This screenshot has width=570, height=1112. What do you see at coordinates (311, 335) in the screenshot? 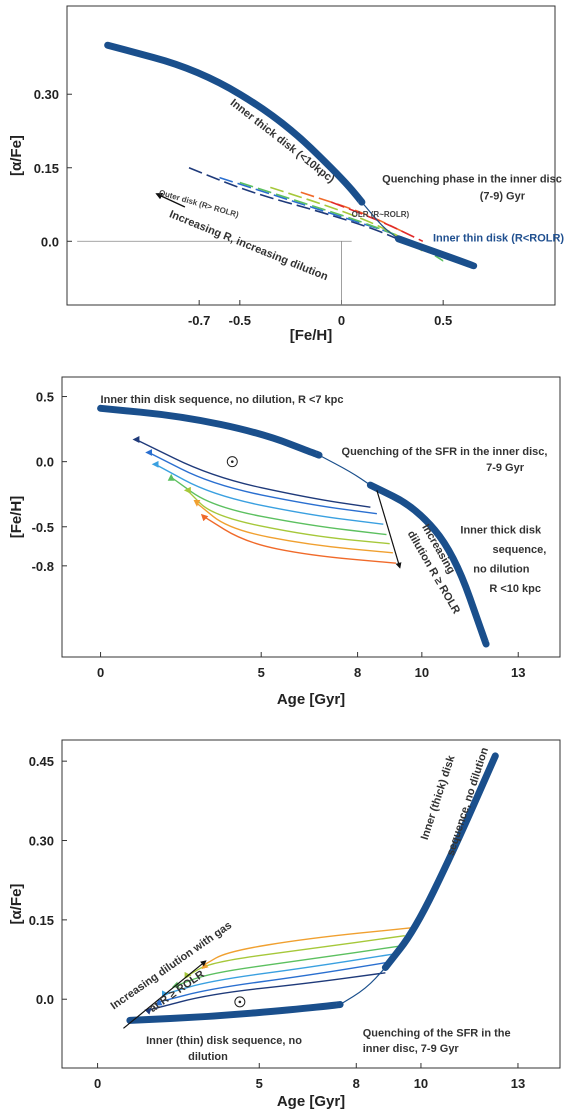
I see `x-axis-label: [Fe/H]` at bounding box center [311, 335].